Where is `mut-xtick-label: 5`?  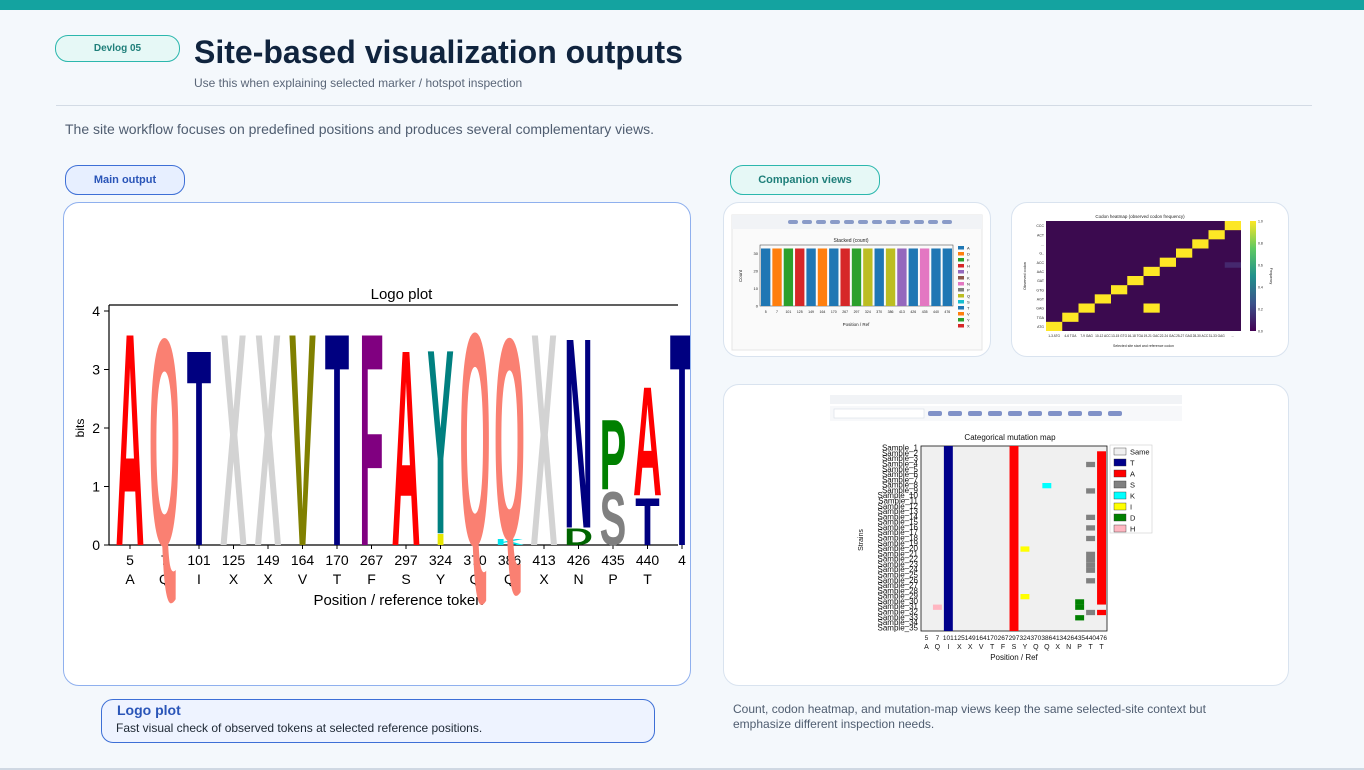
mut-xtick-label: 5 is located at coordinates (927, 638).